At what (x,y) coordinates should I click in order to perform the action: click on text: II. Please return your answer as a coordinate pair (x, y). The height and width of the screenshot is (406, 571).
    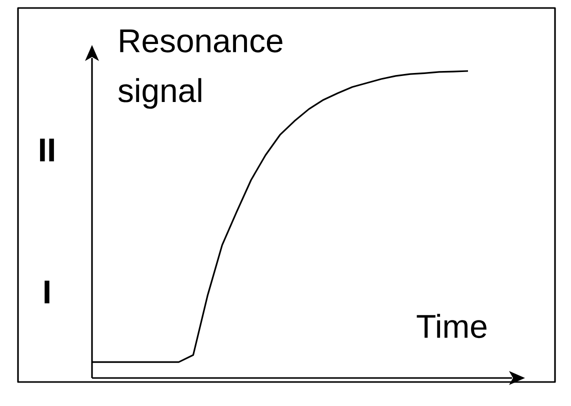
    Looking at the image, I should click on (47, 150).